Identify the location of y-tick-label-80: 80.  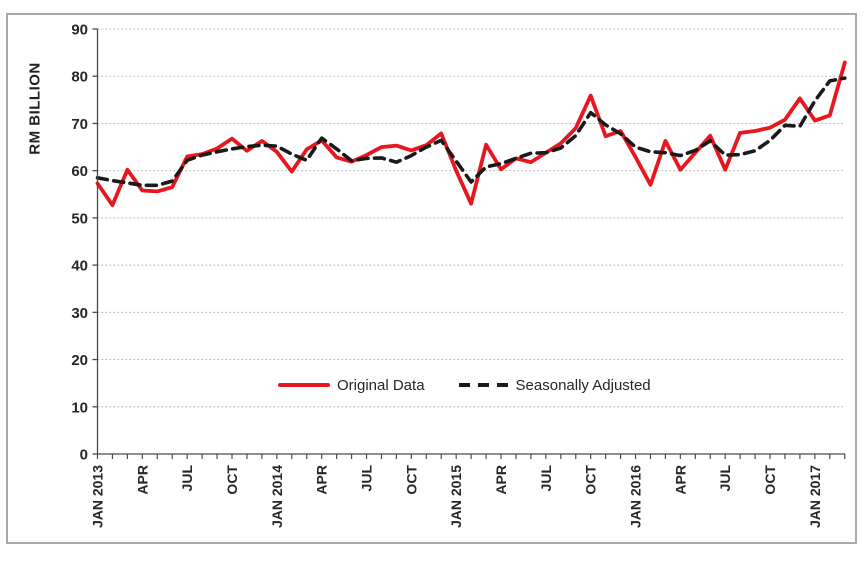
(79, 77).